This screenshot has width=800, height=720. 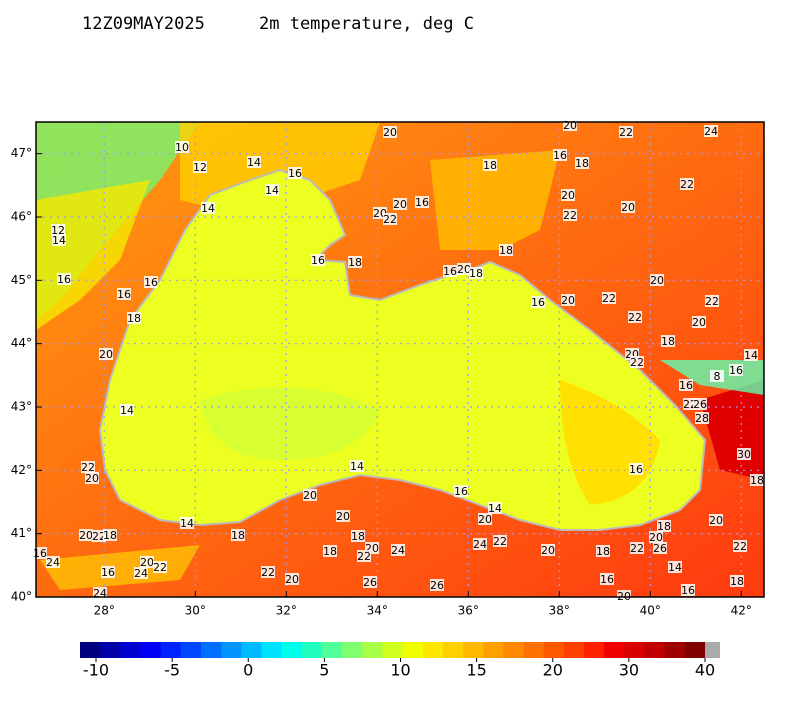 What do you see at coordinates (705, 670) in the screenshot?
I see `colorbar-label: 40` at bounding box center [705, 670].